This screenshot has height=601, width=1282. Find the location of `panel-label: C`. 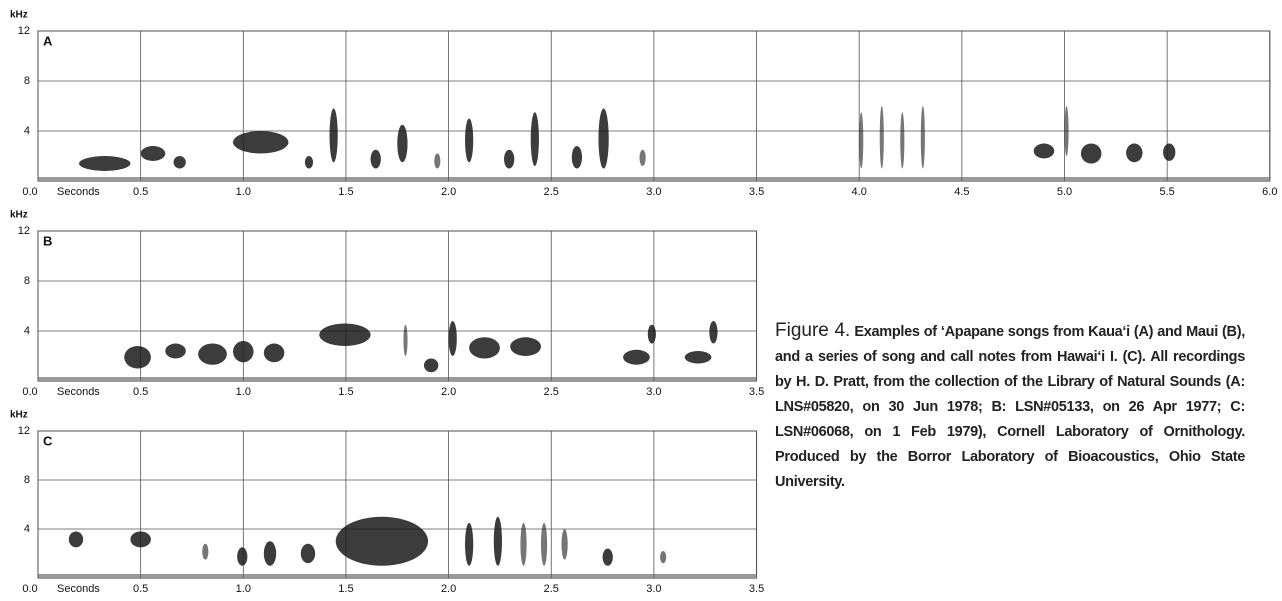

panel-label: C is located at coordinates (48, 440).